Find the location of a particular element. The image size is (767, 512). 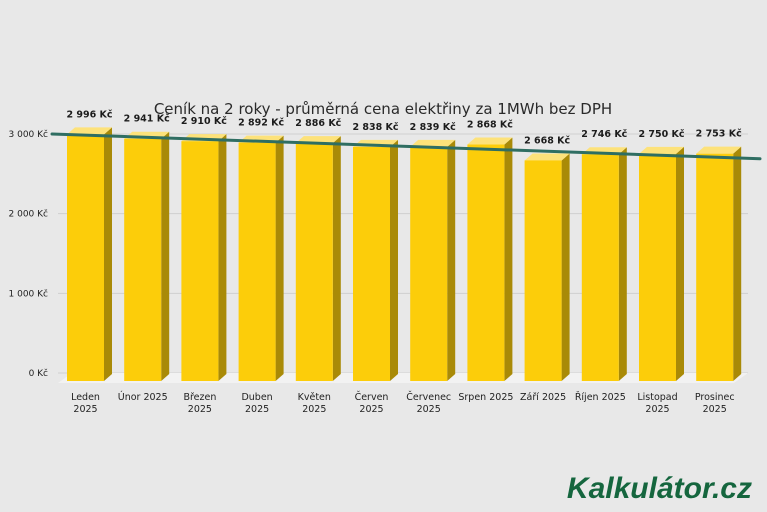

chart-floor is located at coordinates (403, 378).